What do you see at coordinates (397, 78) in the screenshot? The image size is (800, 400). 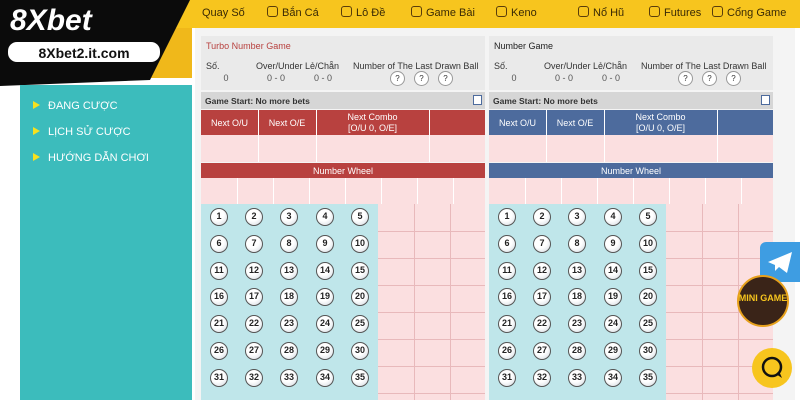 I see `last-ball: ?` at bounding box center [397, 78].